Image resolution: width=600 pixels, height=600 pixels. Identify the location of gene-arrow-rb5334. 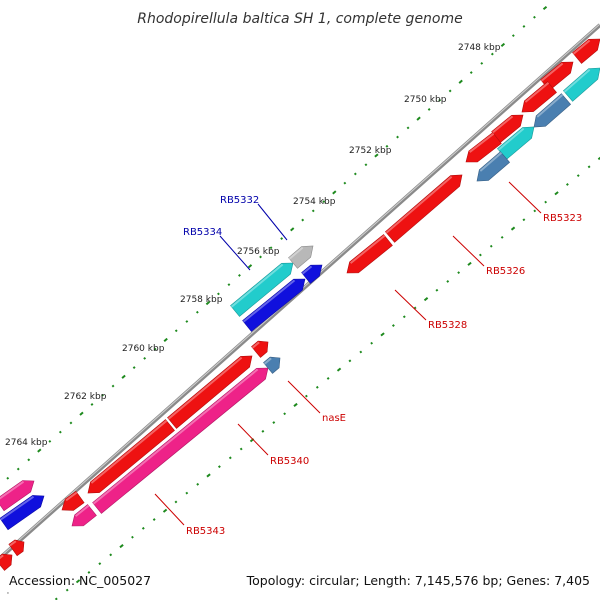
(262, 289).